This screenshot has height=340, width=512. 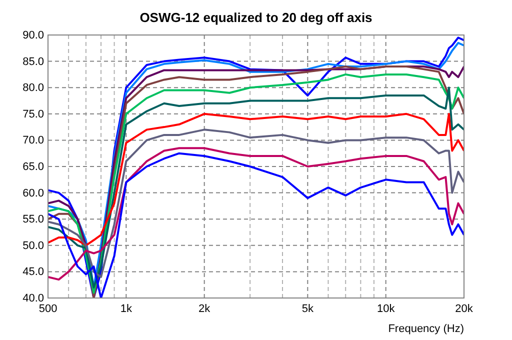 I want to click on y-tick-label: 55.0, so click(x=33, y=220).